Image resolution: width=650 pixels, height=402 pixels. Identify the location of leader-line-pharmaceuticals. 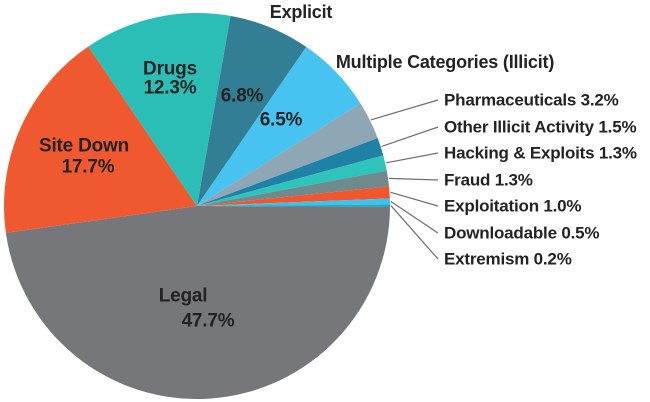
(404, 110).